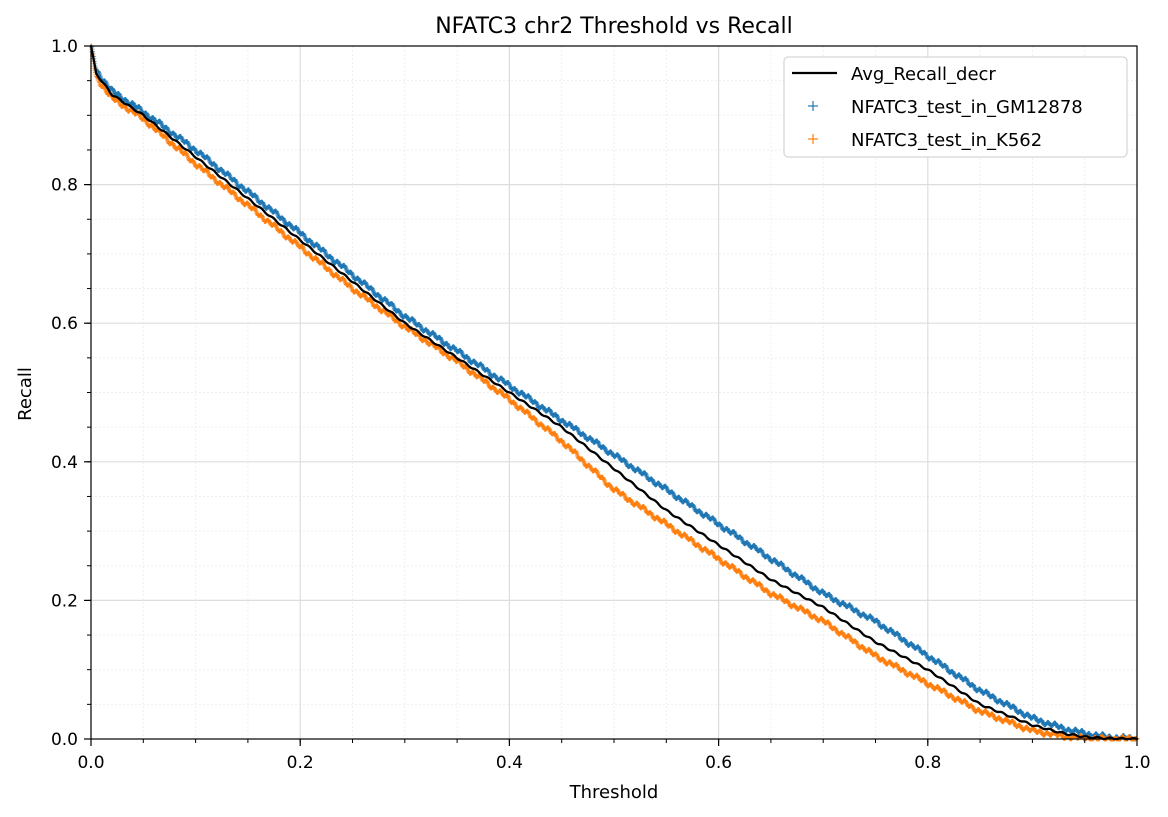 This screenshot has width=1168, height=817. I want to click on chart-title: NFATC3 chr2 Threshold vs Recall, so click(614, 26).